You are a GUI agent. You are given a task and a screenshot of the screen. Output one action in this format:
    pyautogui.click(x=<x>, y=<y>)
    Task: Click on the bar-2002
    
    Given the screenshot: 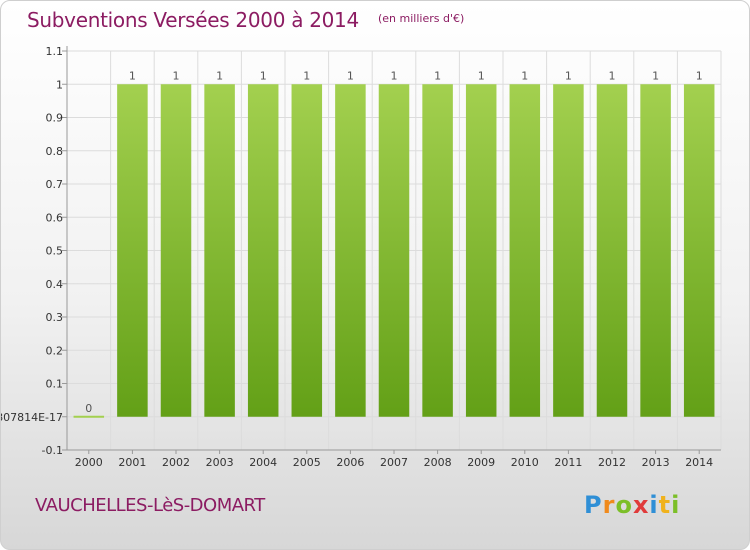 What is the action you would take?
    pyautogui.click(x=176, y=250)
    